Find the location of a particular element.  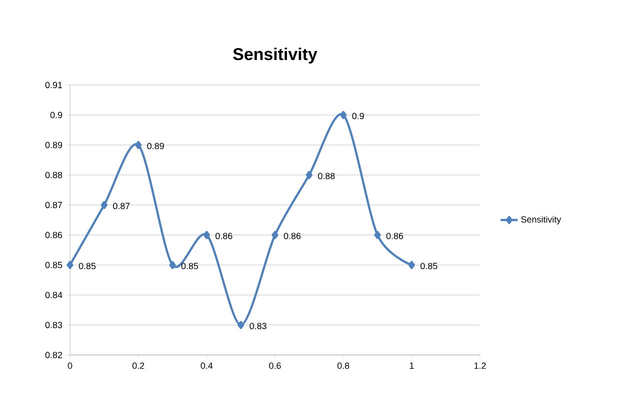

y-tick-label: 0.86 is located at coordinates (53, 235).